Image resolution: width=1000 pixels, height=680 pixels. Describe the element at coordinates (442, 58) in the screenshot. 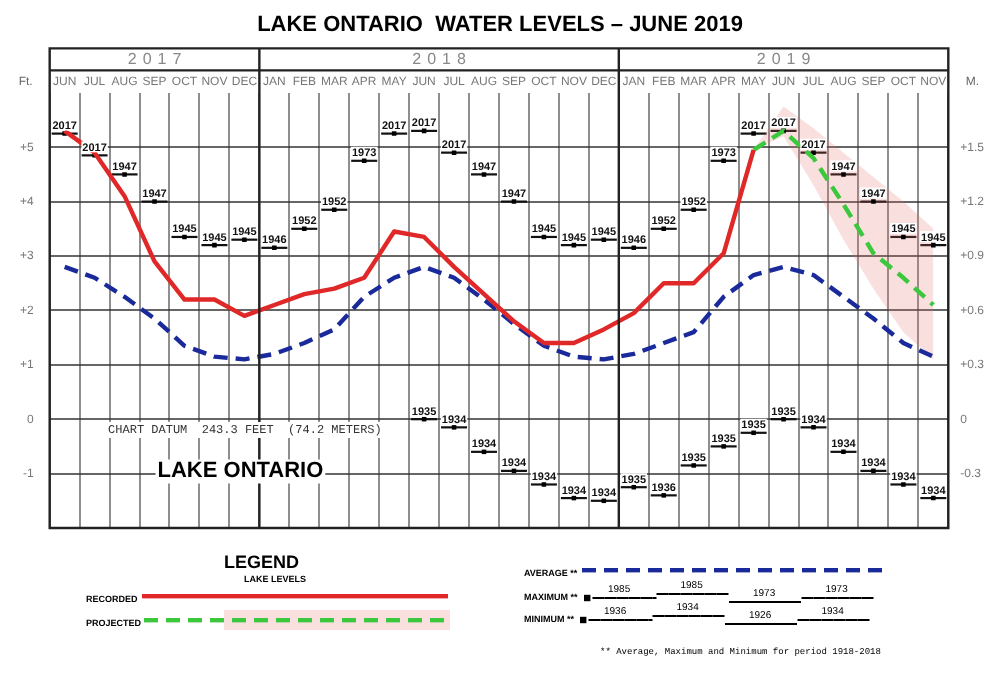

I see `text: 2018` at that location.